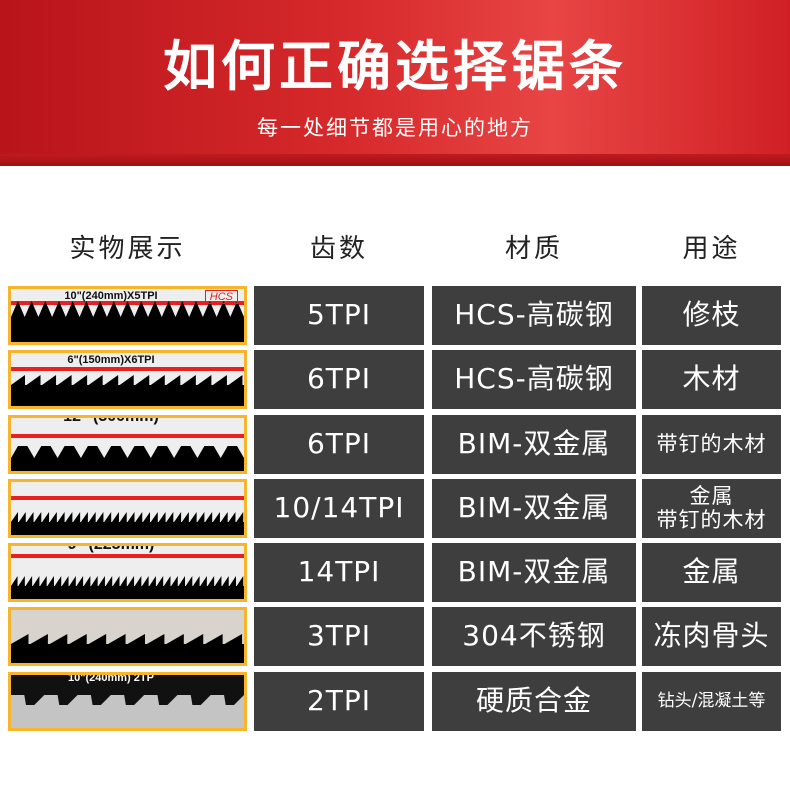 The image size is (790, 790). I want to click on table-row: 12" (300mm) 6TPI BIM-双金属 带钉的木材, so click(395, 444).